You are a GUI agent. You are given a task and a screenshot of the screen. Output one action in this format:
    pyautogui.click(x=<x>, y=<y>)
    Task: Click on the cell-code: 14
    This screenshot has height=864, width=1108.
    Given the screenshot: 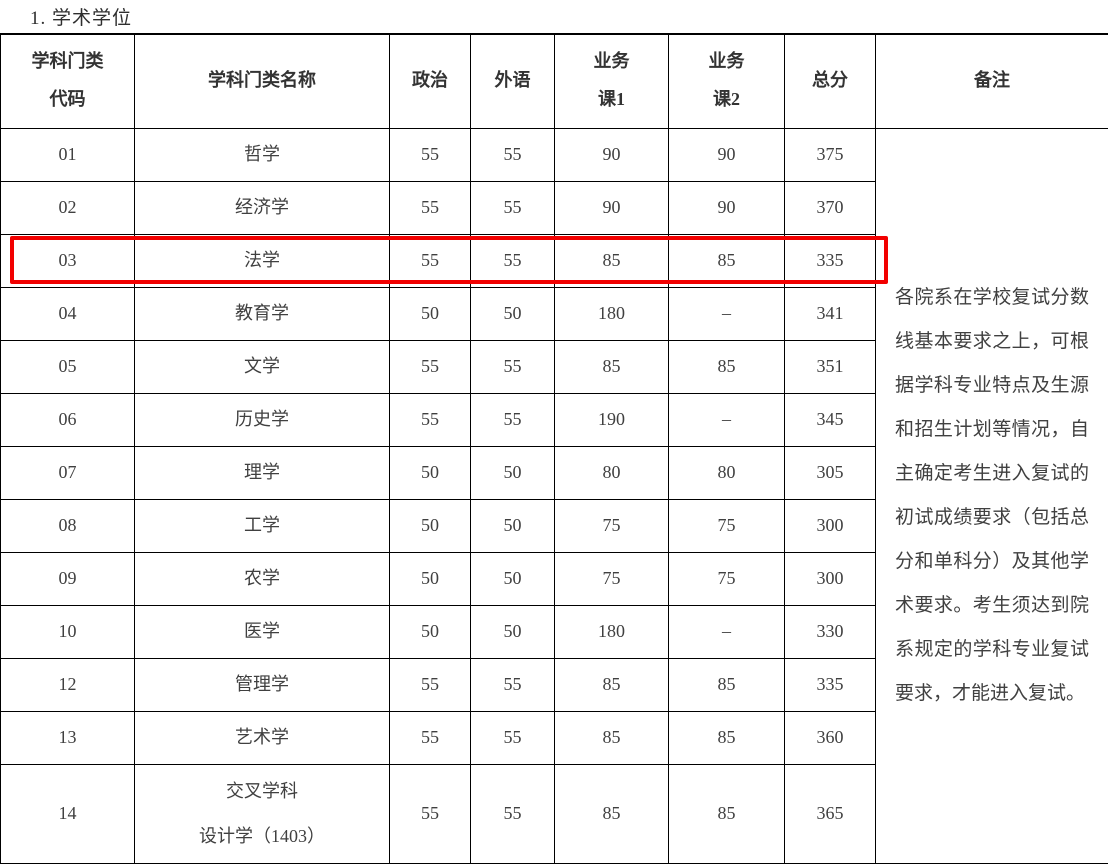 What is the action you would take?
    pyautogui.click(x=68, y=813)
    